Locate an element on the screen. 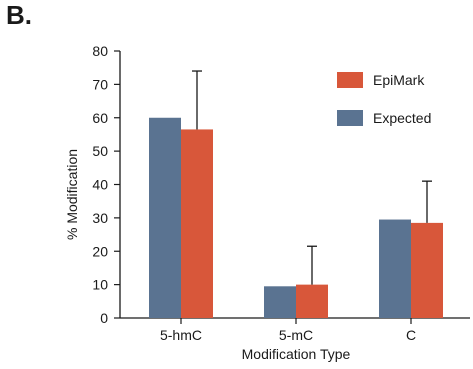  x-axis-label: Modification Type is located at coordinates (296, 354).